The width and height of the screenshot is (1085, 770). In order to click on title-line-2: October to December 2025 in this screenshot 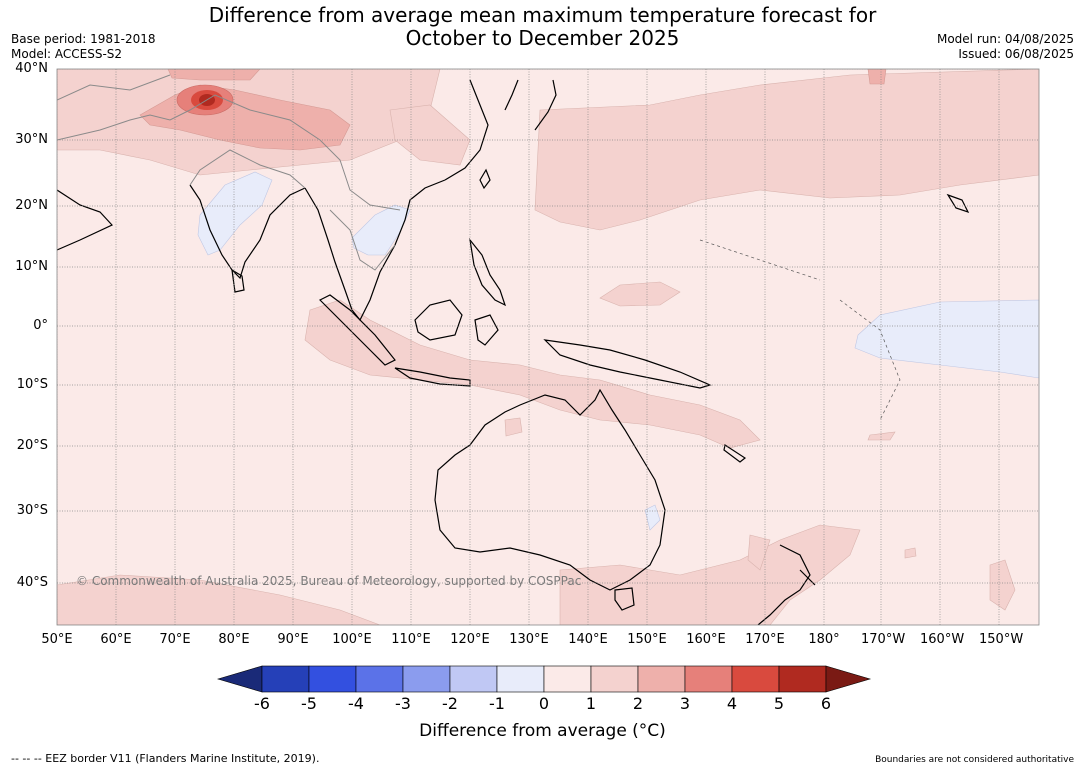, I will do `click(542, 38)`.